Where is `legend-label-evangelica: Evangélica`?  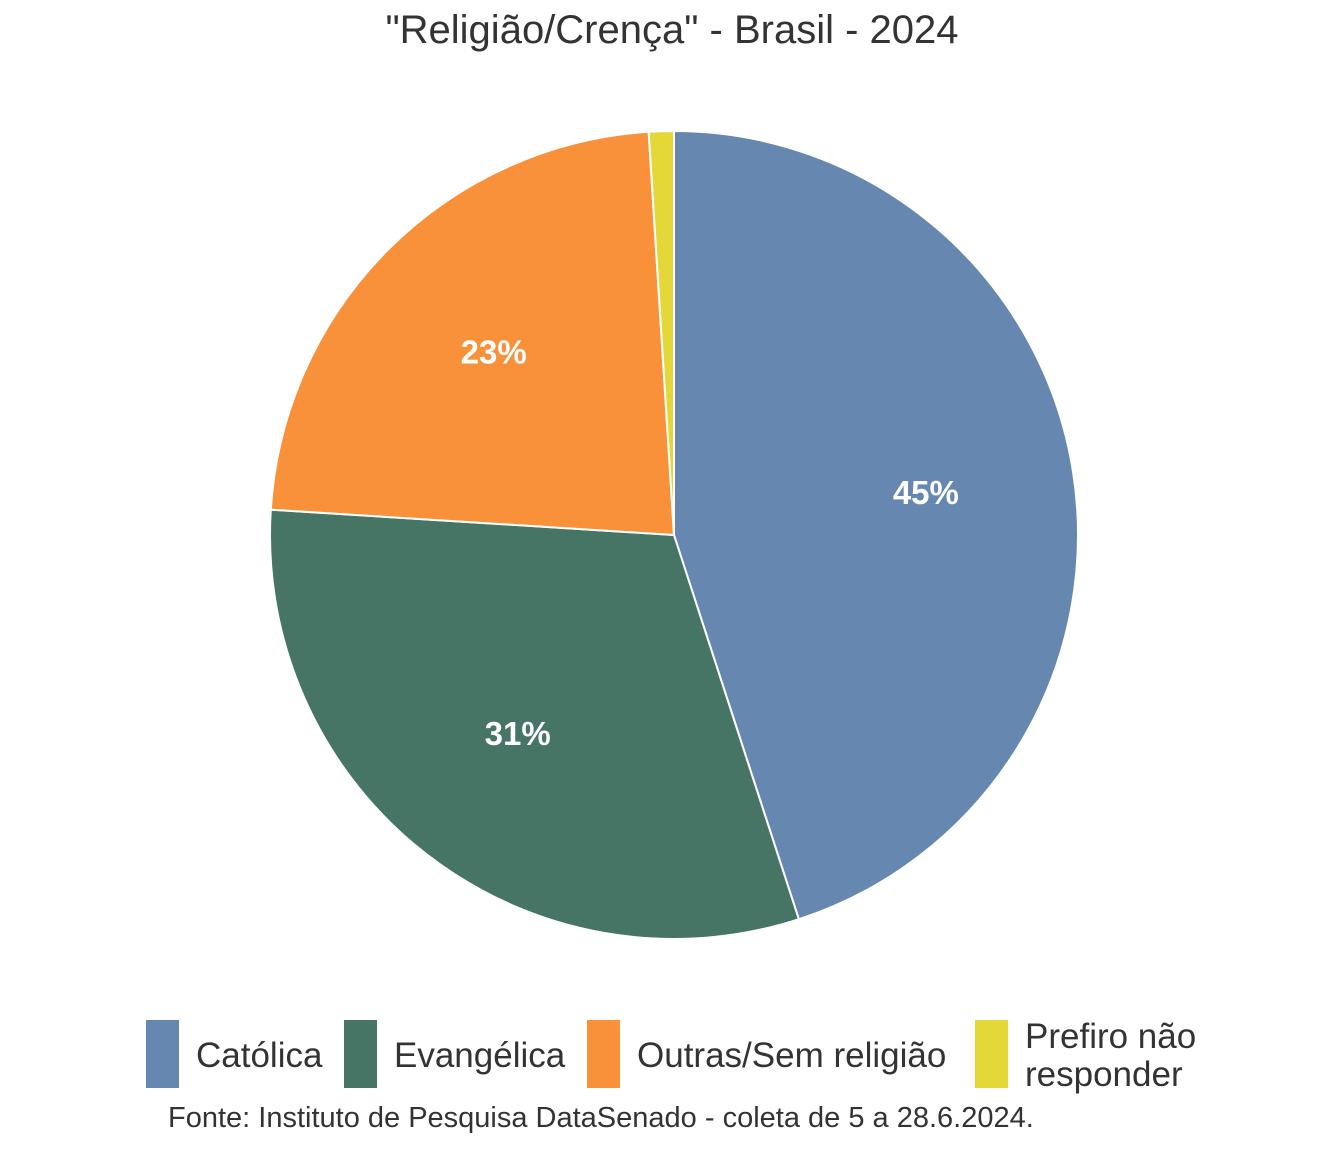
legend-label-evangelica: Evangélica is located at coordinates (480, 1055).